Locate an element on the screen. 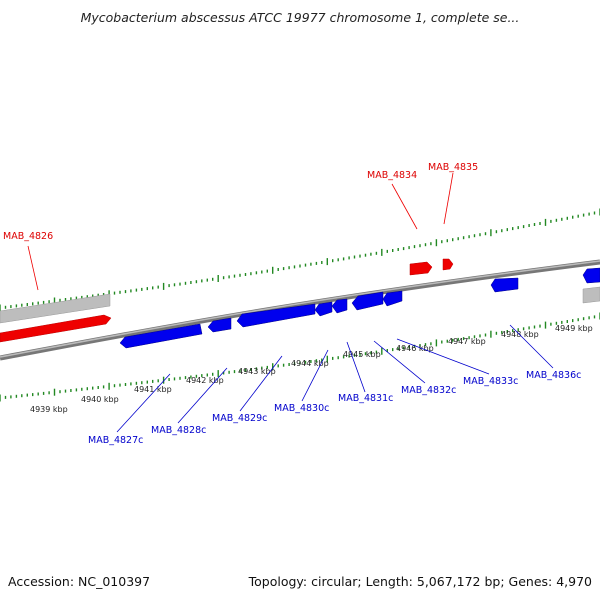 Image resolution: width=600 pixels, height=600 pixels. scale-label: 4940 kbp is located at coordinates (100, 399).